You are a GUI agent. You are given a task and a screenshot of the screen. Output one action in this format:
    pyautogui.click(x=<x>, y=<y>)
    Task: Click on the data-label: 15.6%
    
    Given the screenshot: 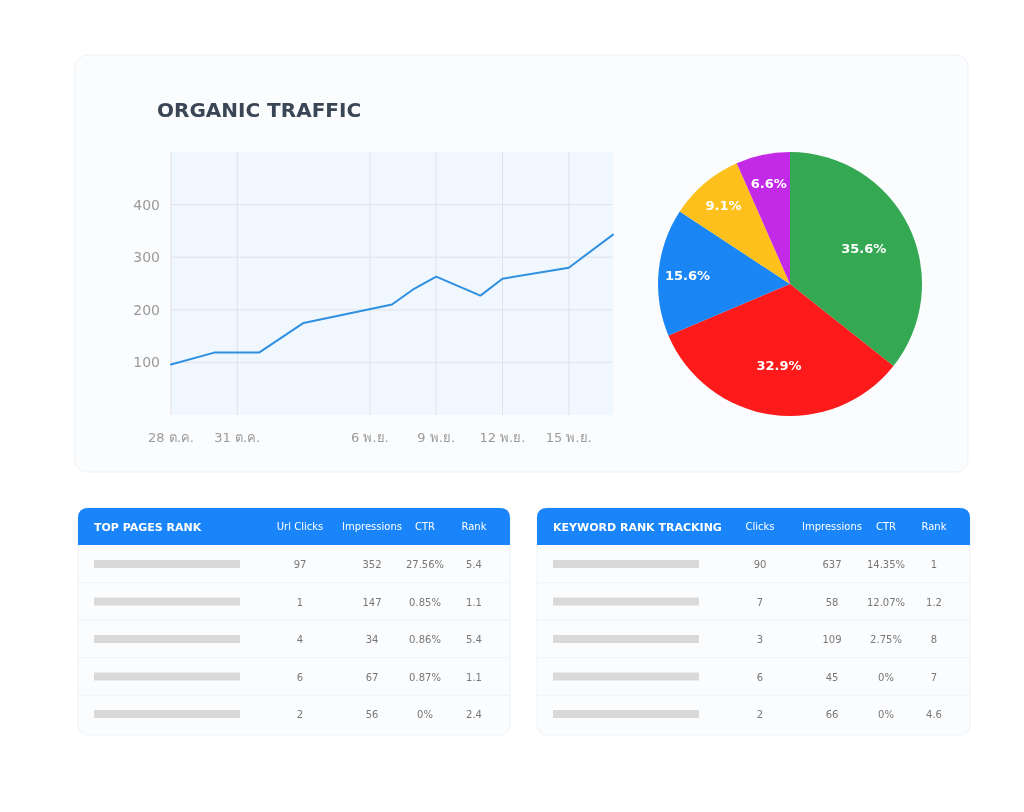 What is the action you would take?
    pyautogui.click(x=687, y=275)
    